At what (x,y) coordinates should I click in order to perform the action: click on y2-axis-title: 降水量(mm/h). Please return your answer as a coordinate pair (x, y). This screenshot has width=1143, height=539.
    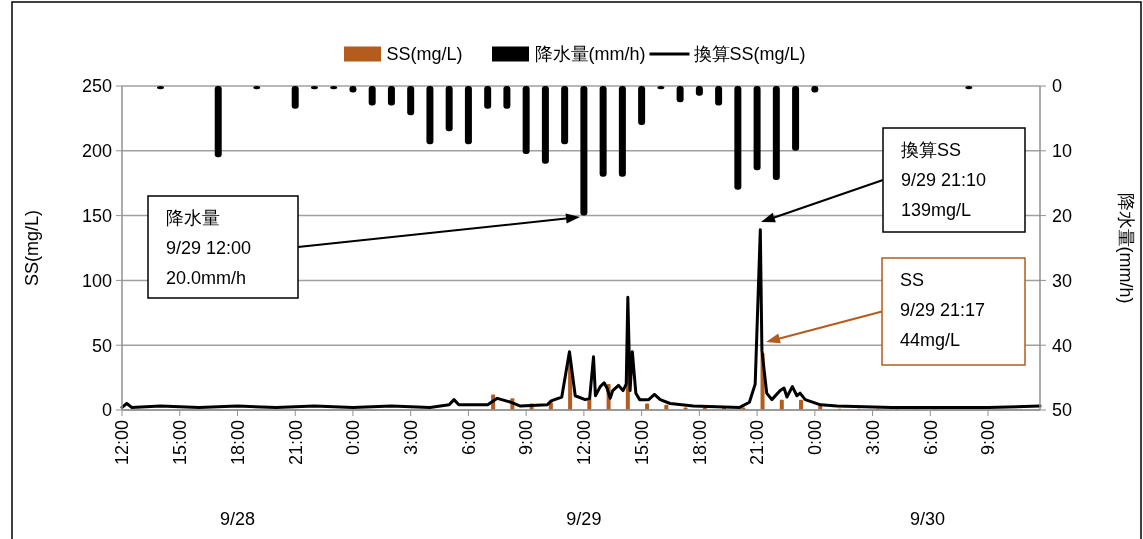
    Looking at the image, I should click on (1126, 248).